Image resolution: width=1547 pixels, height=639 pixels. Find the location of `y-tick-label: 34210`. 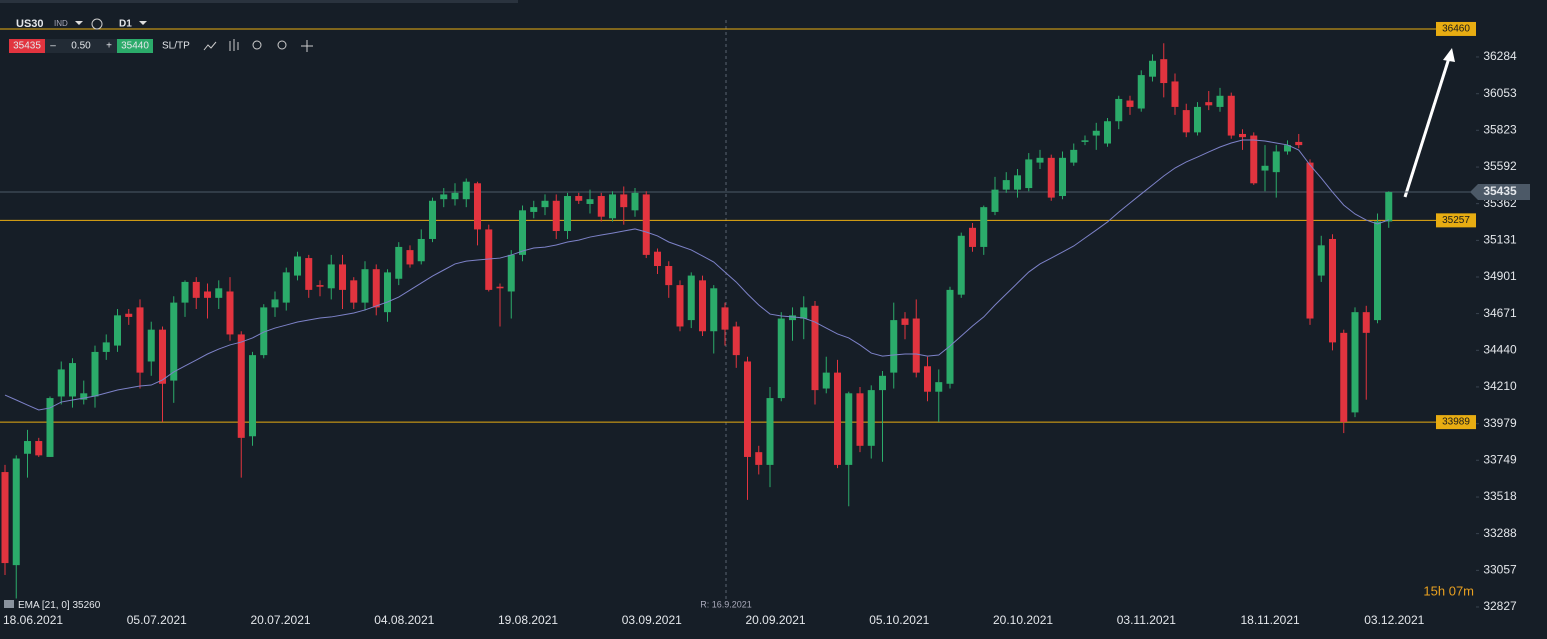

y-tick-label: 34210 is located at coordinates (1500, 386).